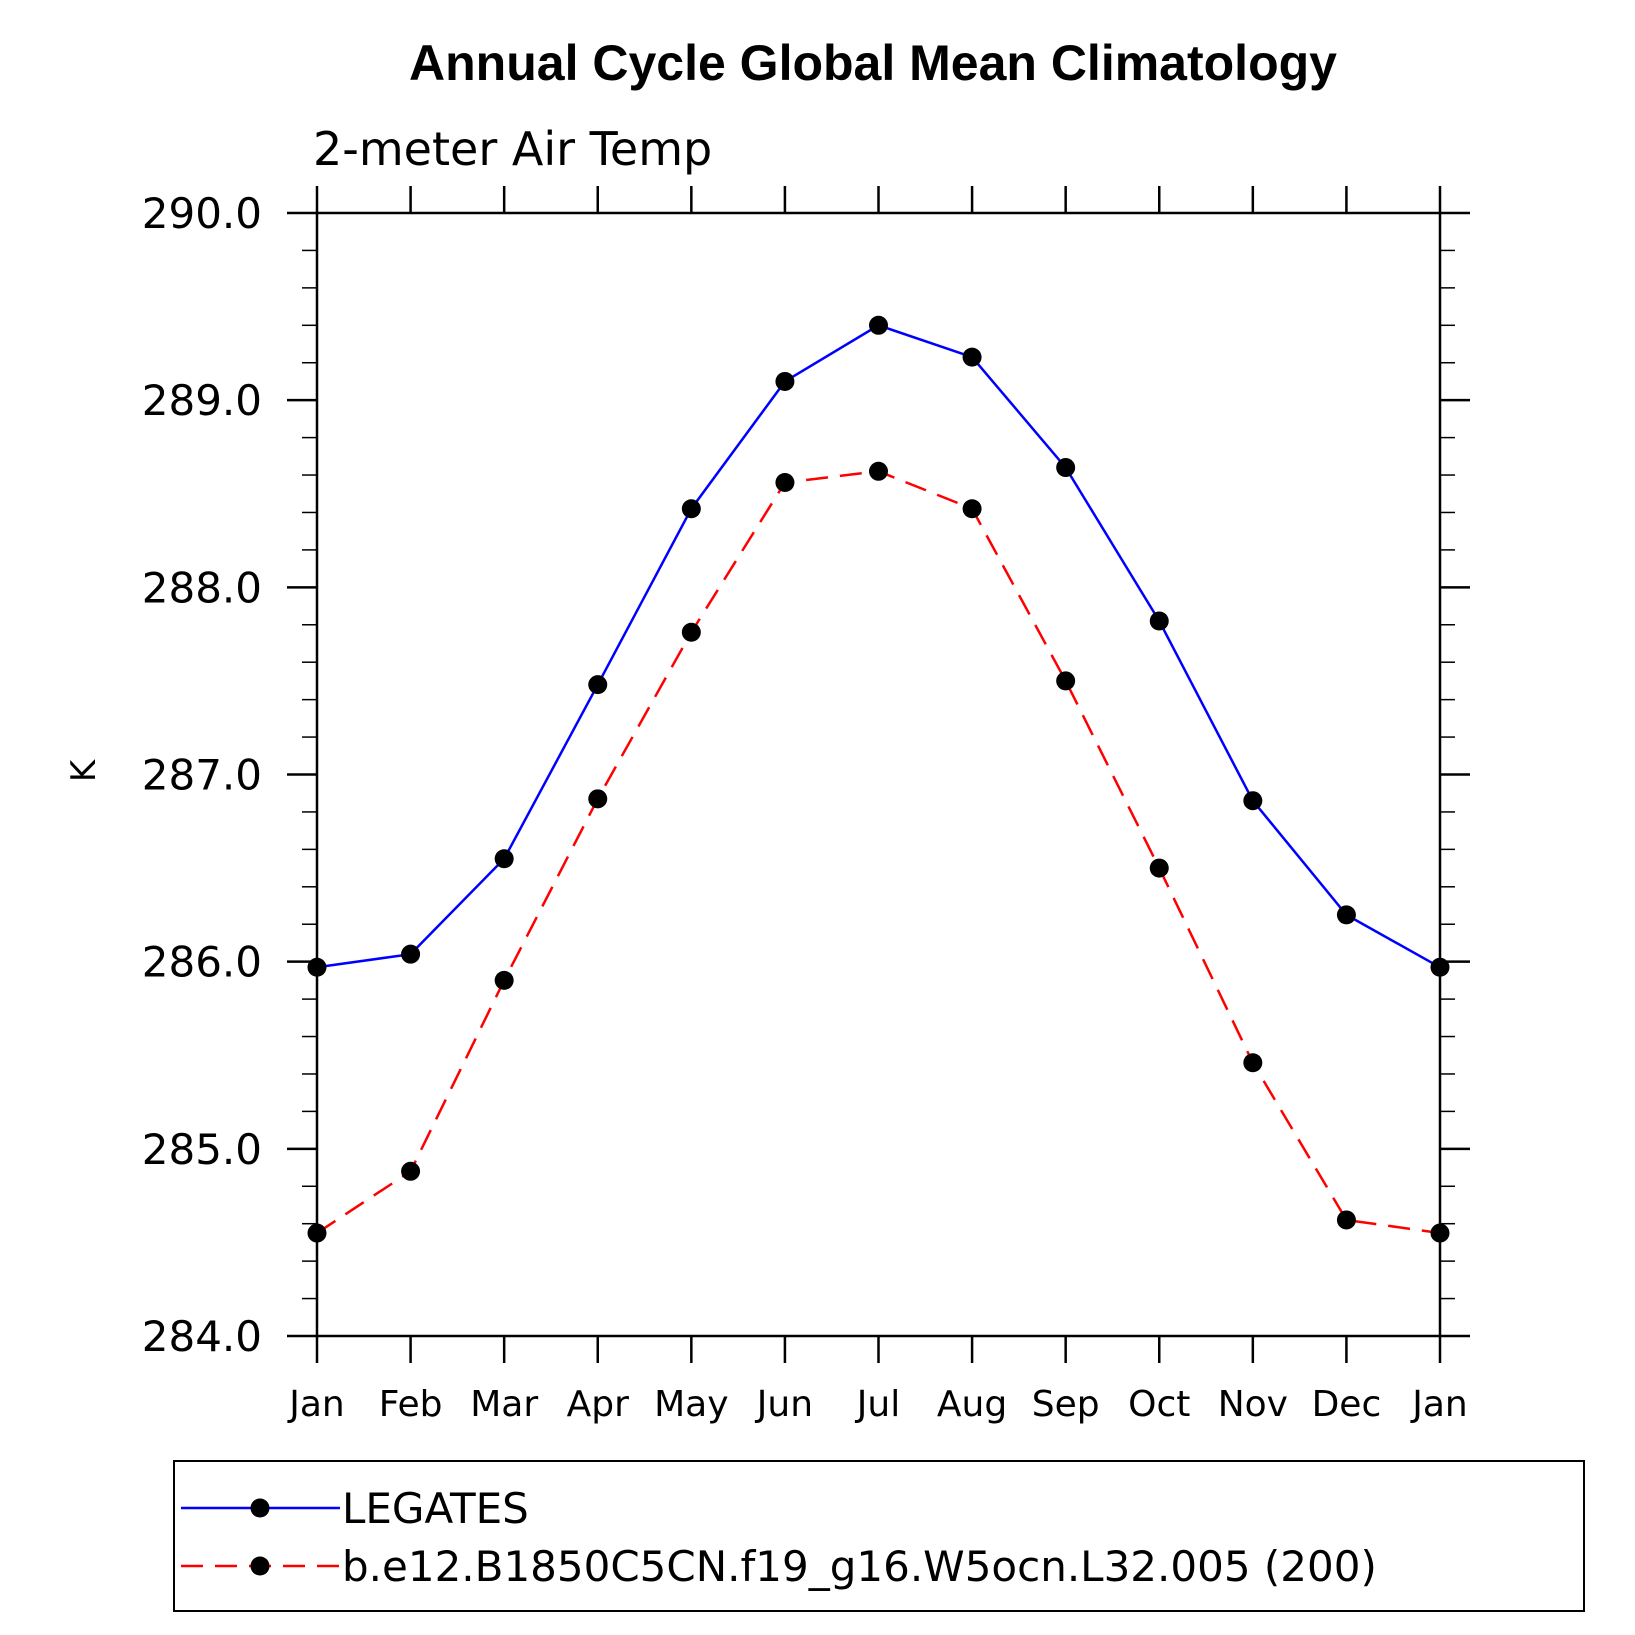 The height and width of the screenshot is (1635, 1635). I want to click on y-tick-label: 285.0, so click(202, 1149).